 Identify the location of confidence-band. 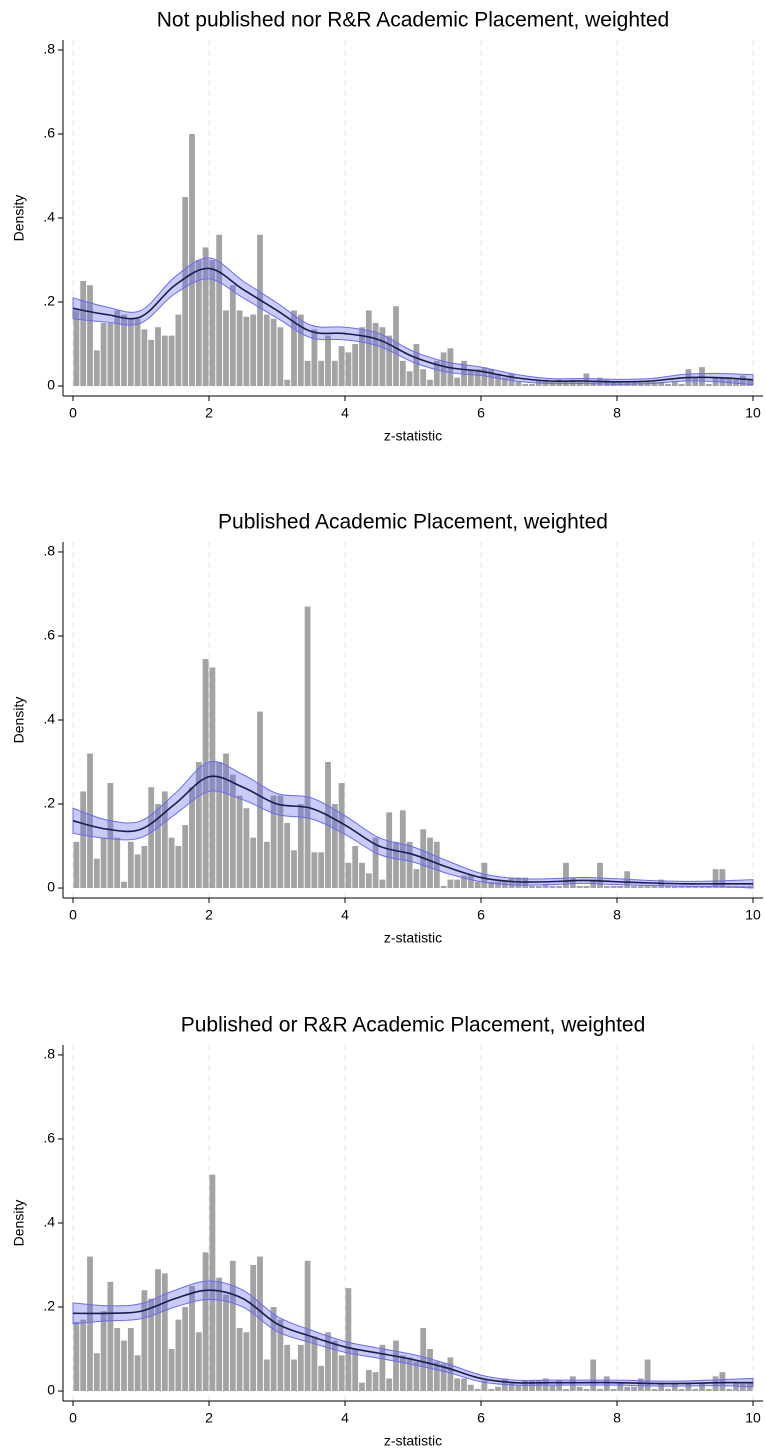
(413, 321).